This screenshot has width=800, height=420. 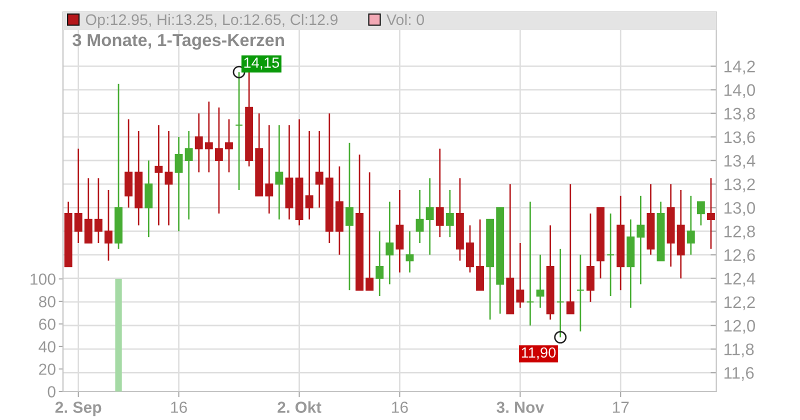 I want to click on legend-label: Op:12.95, Hi:13.25, Lo:12.65, Cl:12.9, so click(x=212, y=21).